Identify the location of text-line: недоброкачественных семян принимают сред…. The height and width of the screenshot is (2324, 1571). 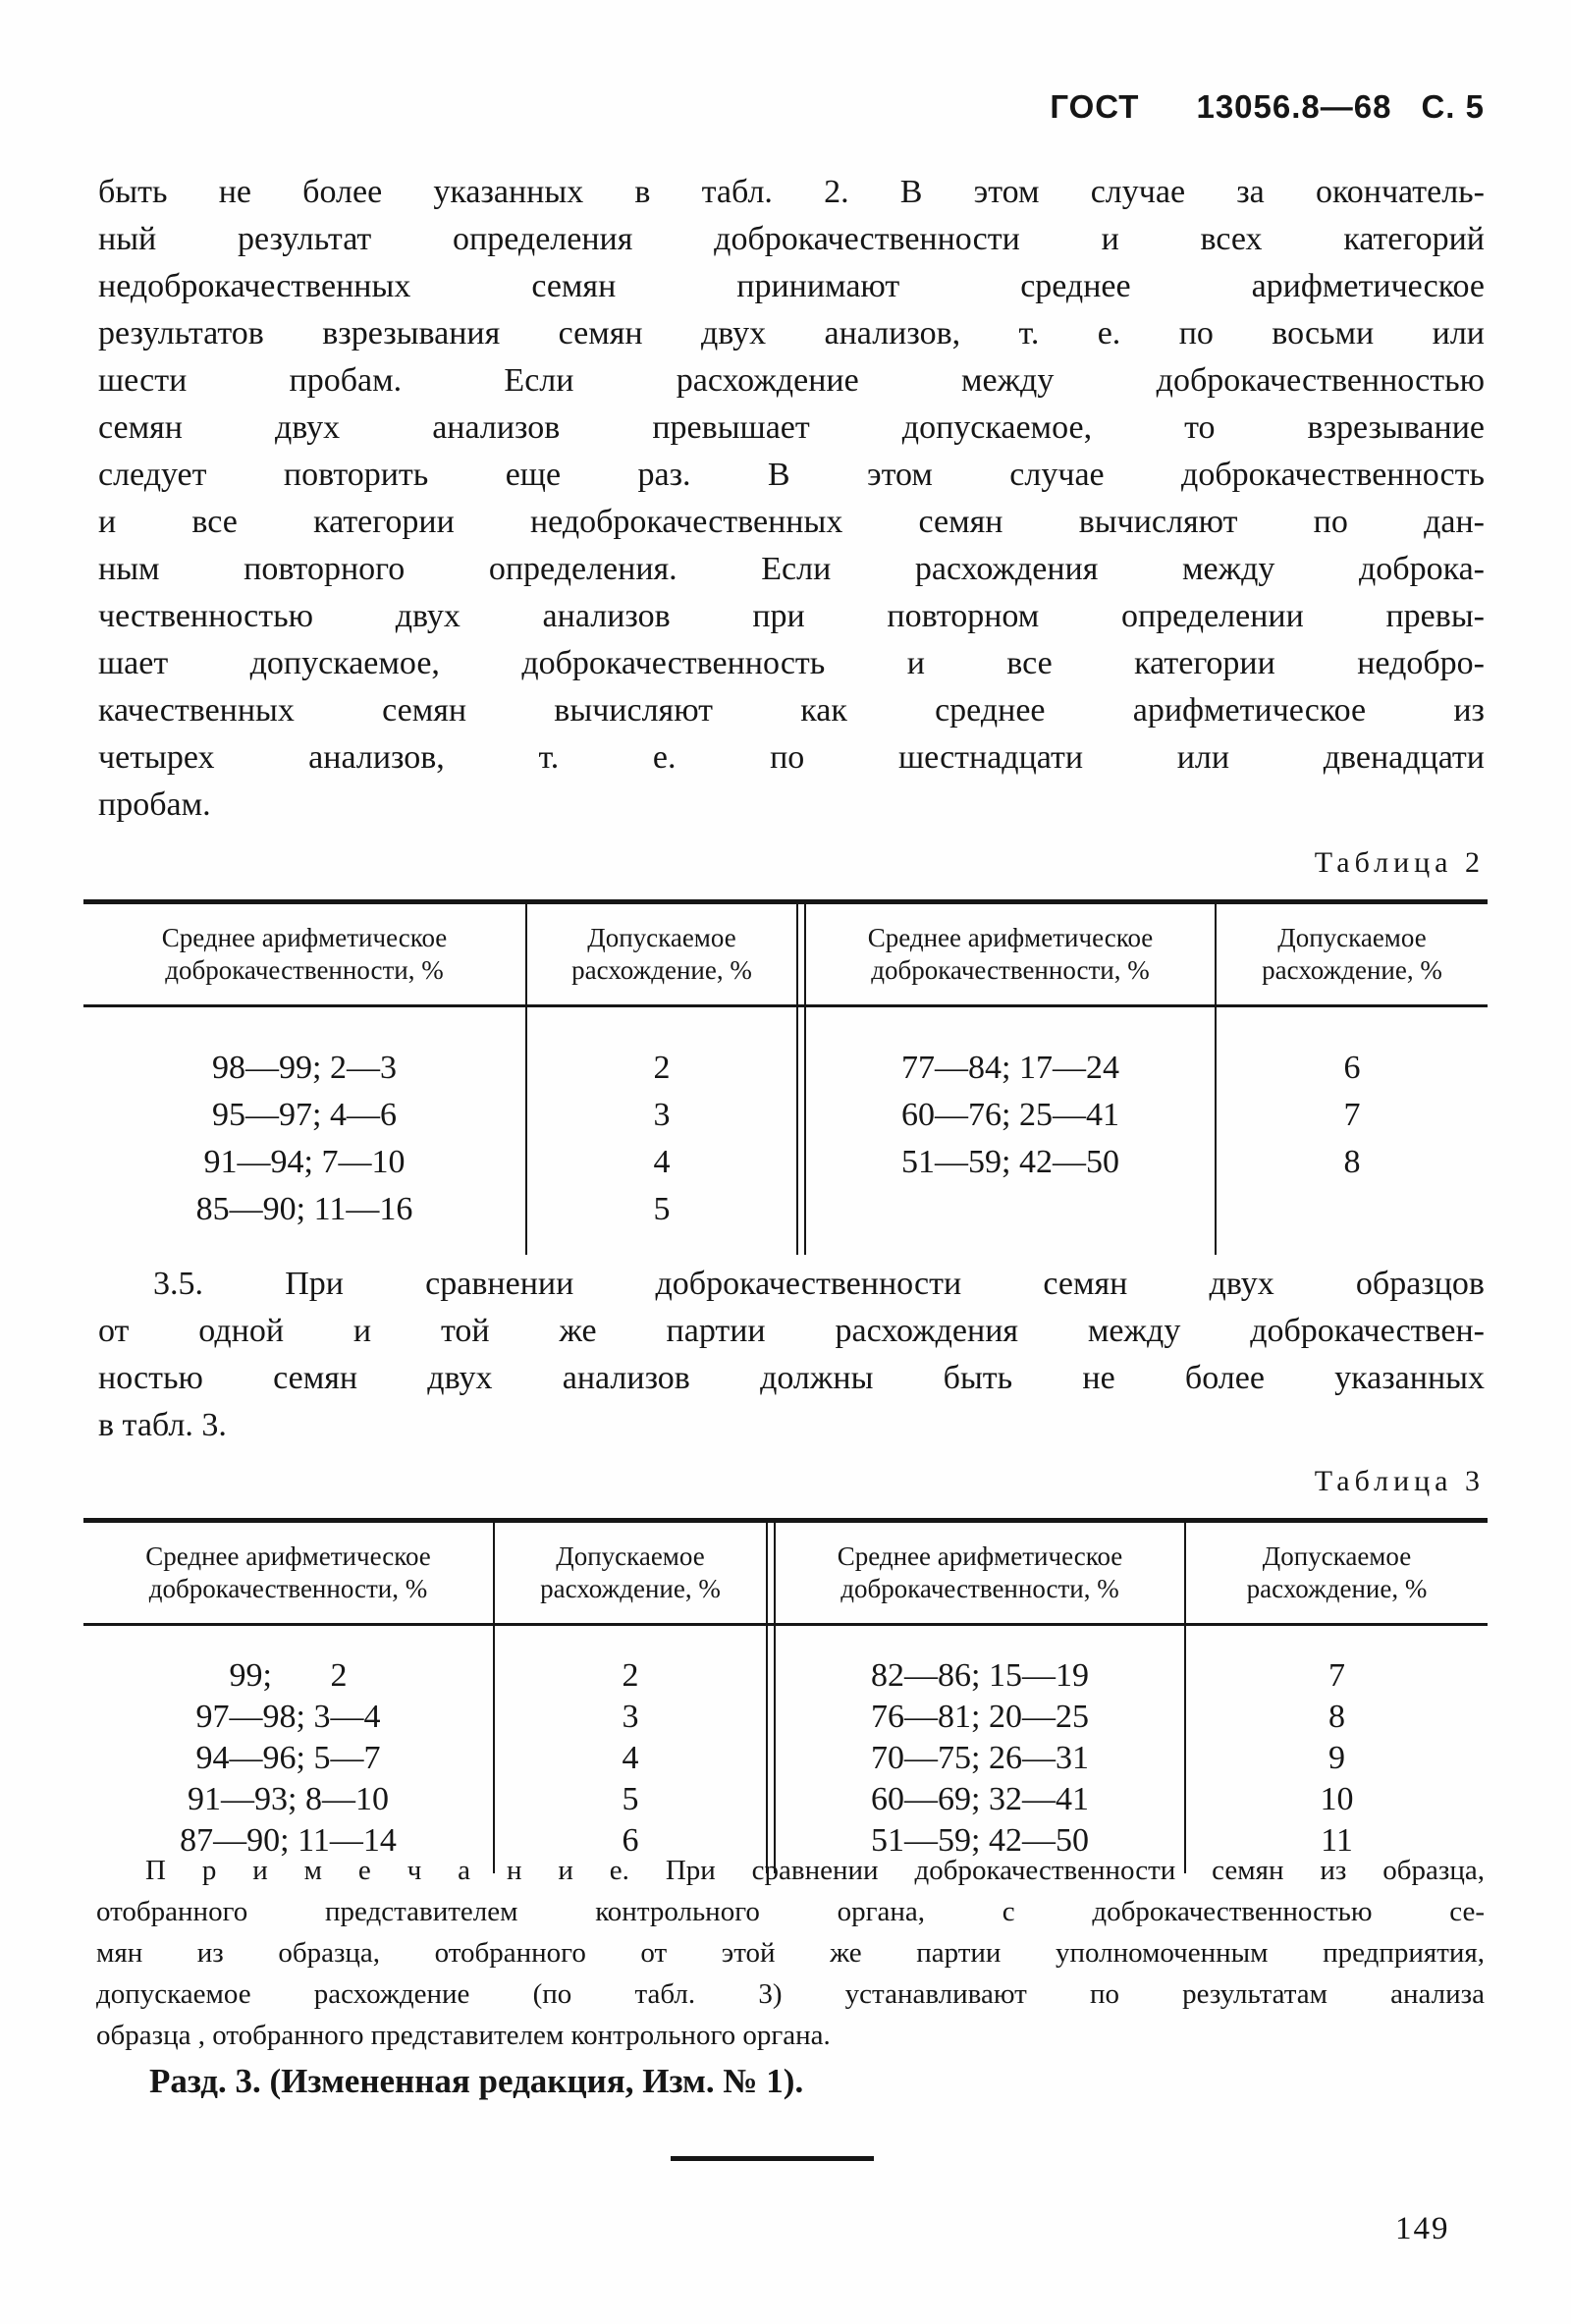
(791, 286).